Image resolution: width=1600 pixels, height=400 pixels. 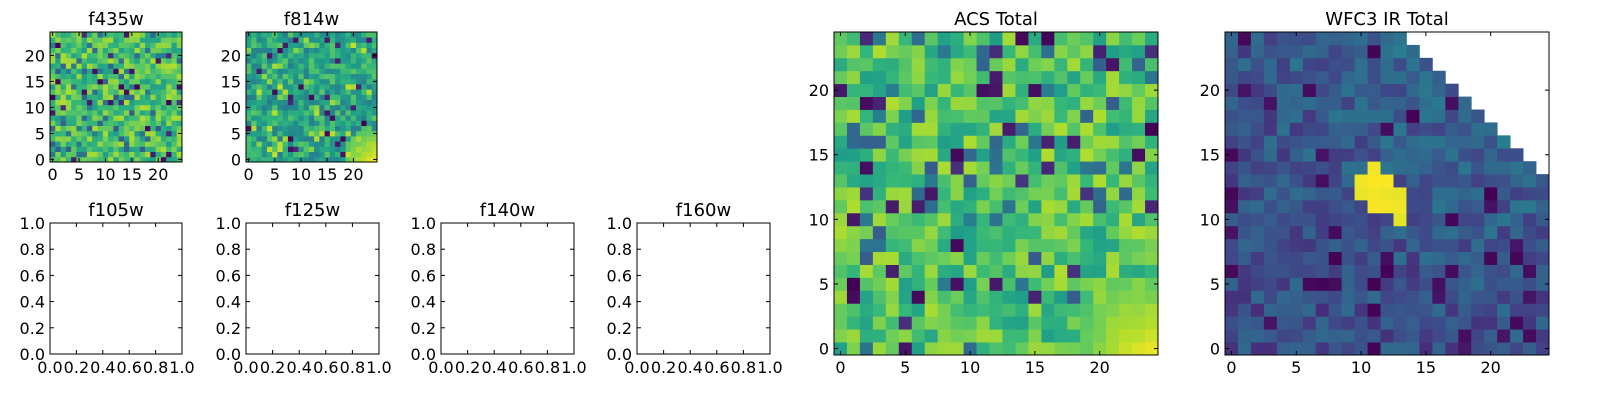 What do you see at coordinates (636, 367) in the screenshot?
I see `x-tick-label: 0.0` at bounding box center [636, 367].